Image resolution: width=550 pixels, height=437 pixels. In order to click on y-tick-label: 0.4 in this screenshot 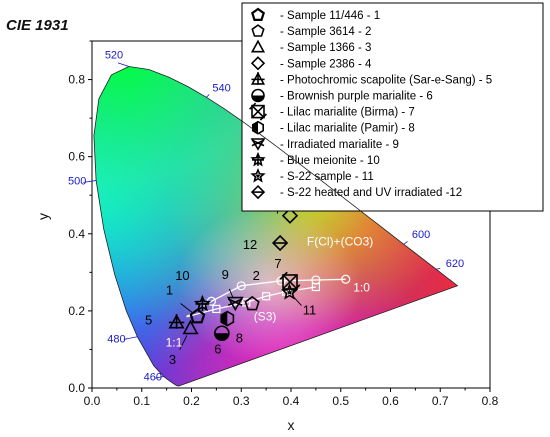, I will do `click(76, 234)`.